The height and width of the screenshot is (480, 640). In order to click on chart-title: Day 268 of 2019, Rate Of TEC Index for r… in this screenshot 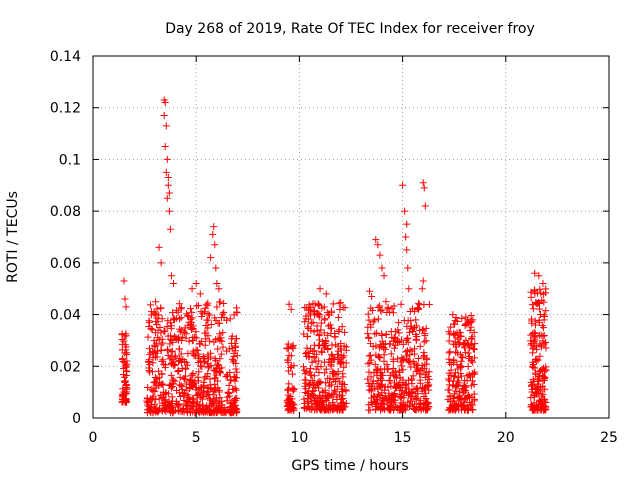, I will do `click(350, 29)`.